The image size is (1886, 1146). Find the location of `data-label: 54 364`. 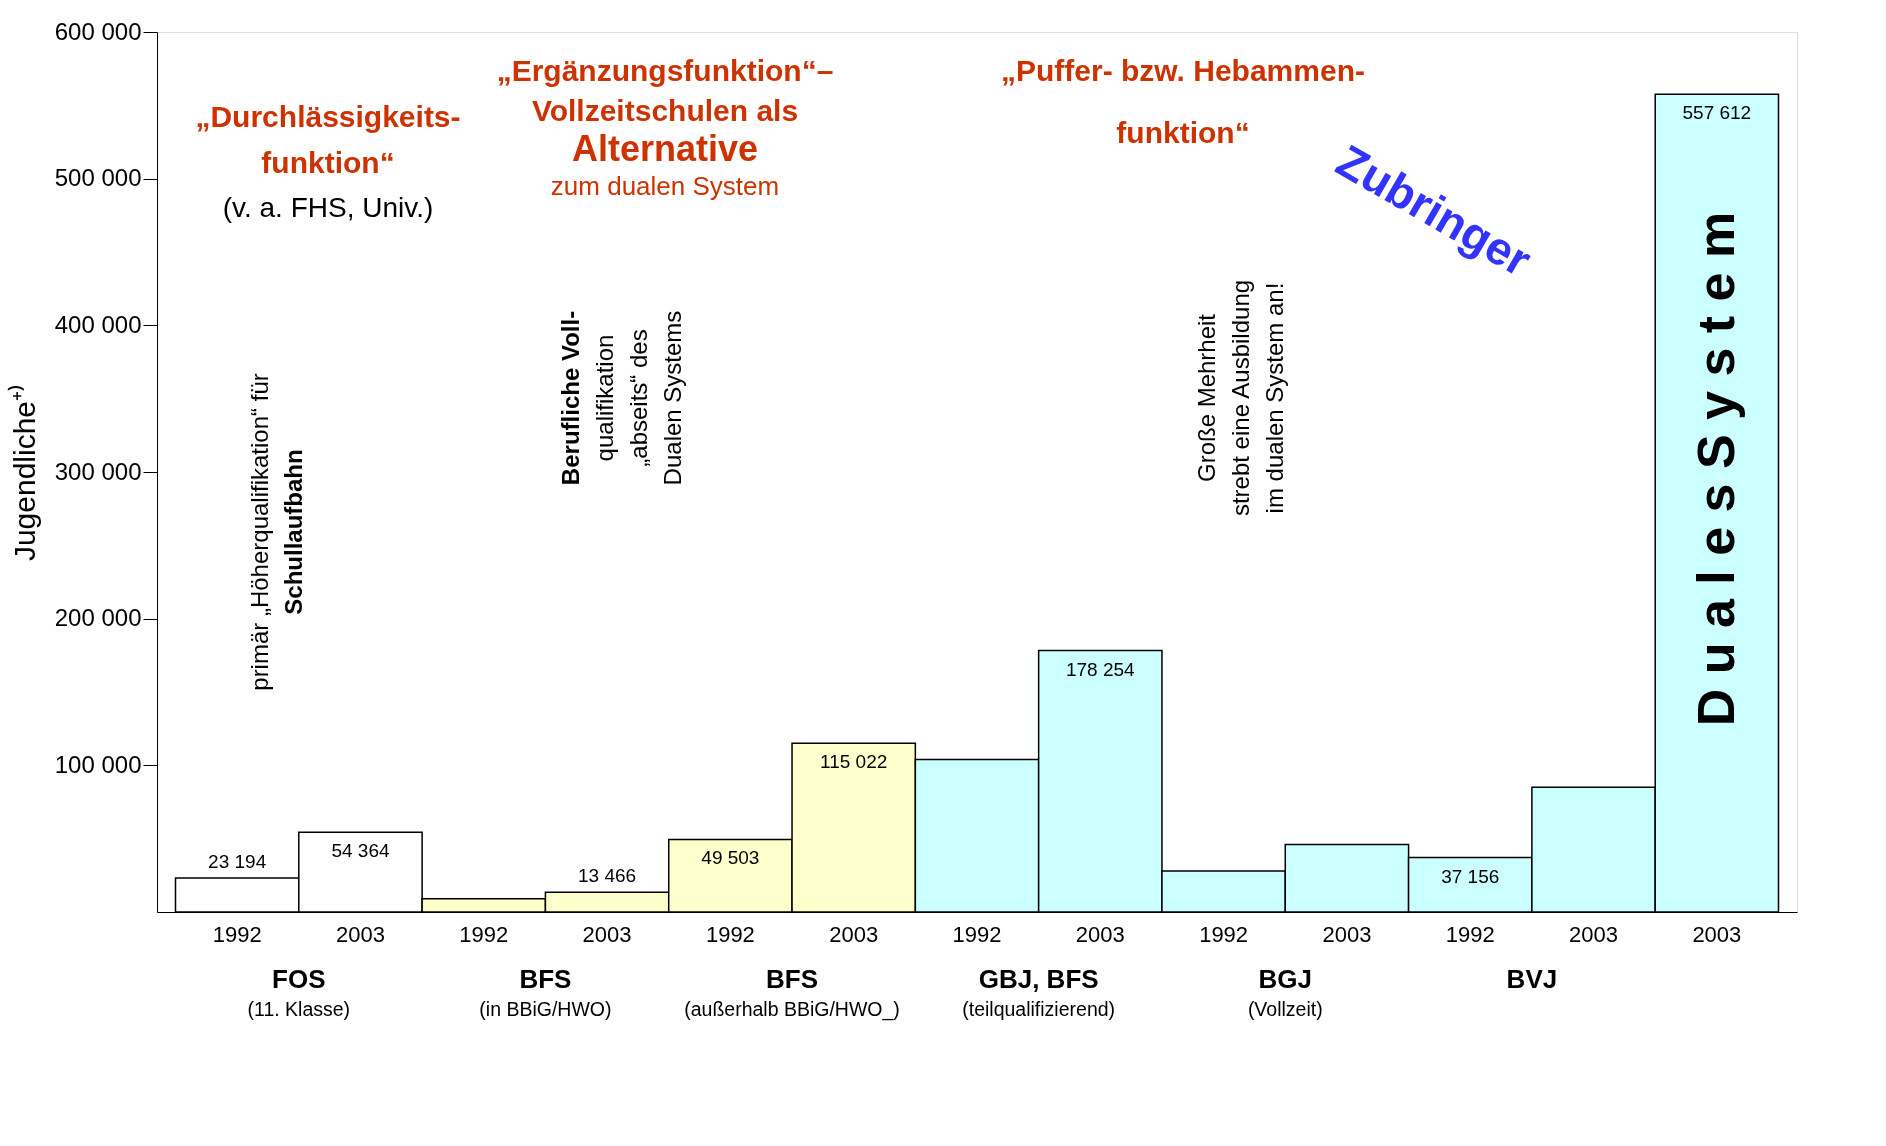

data-label: 54 364 is located at coordinates (360, 851).